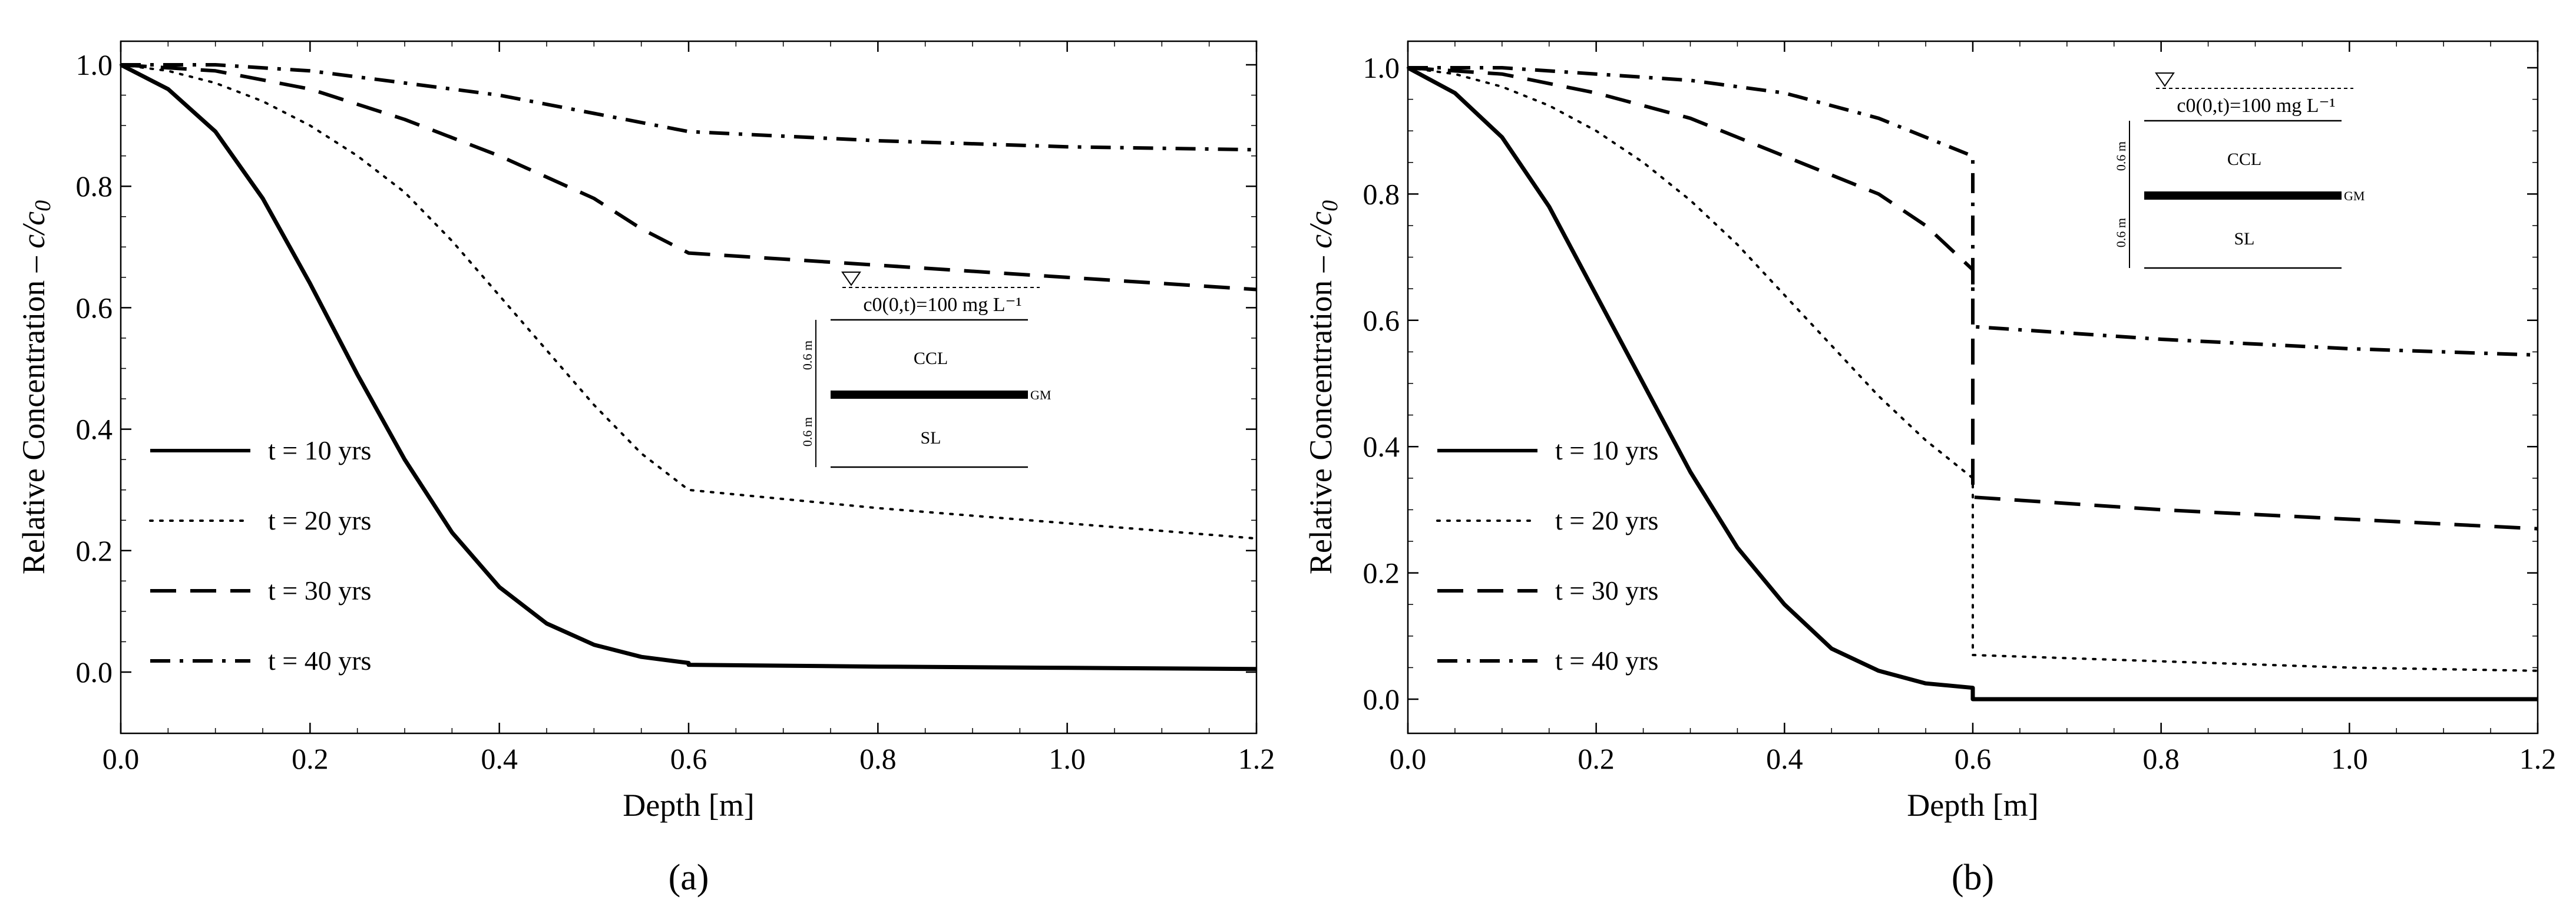  What do you see at coordinates (689, 878) in the screenshot?
I see `panel-label: (a)` at bounding box center [689, 878].